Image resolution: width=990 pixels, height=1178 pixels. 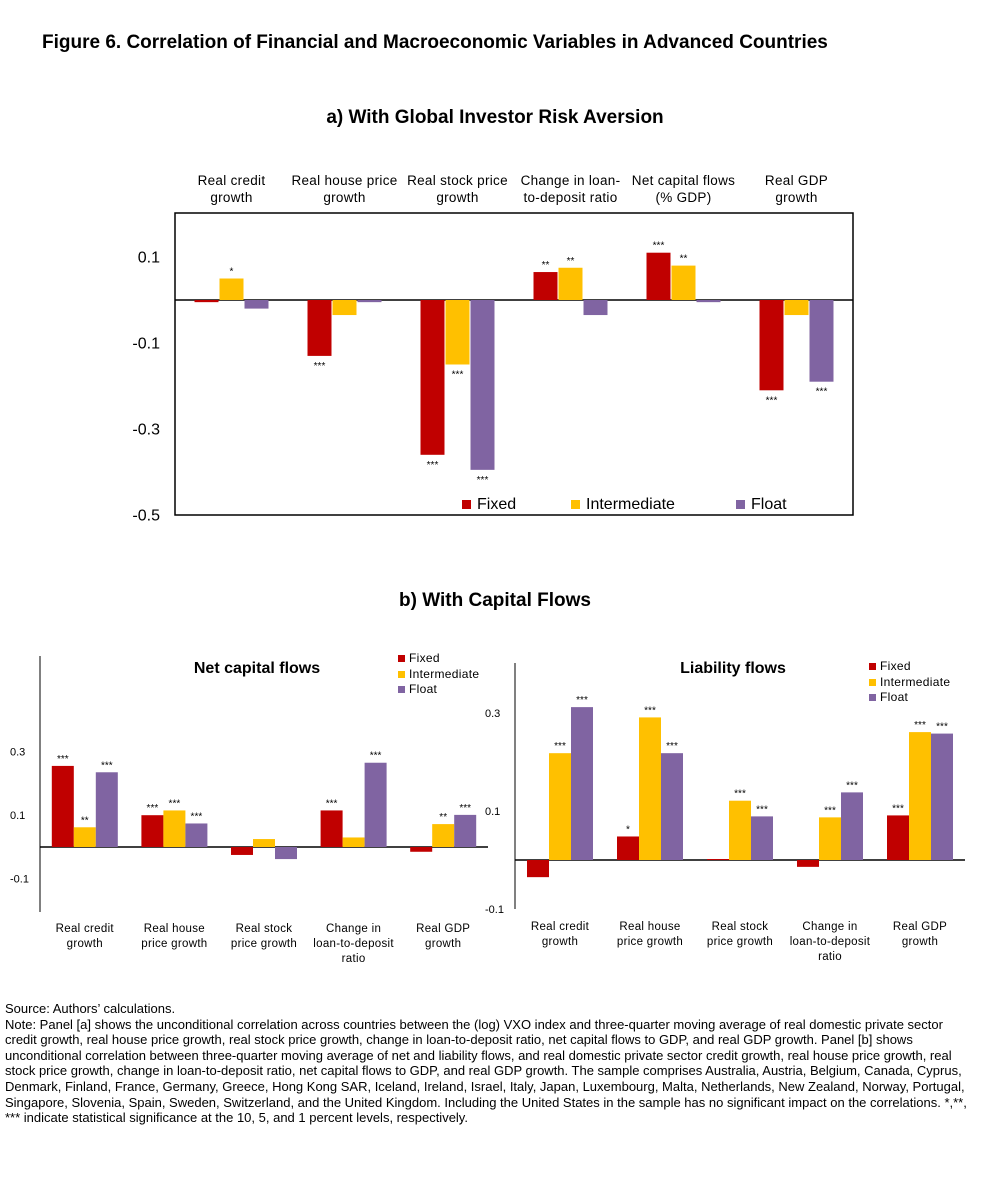 What do you see at coordinates (197, 816) in the screenshot?
I see `significance-float-real-house-price-growth: ***` at bounding box center [197, 816].